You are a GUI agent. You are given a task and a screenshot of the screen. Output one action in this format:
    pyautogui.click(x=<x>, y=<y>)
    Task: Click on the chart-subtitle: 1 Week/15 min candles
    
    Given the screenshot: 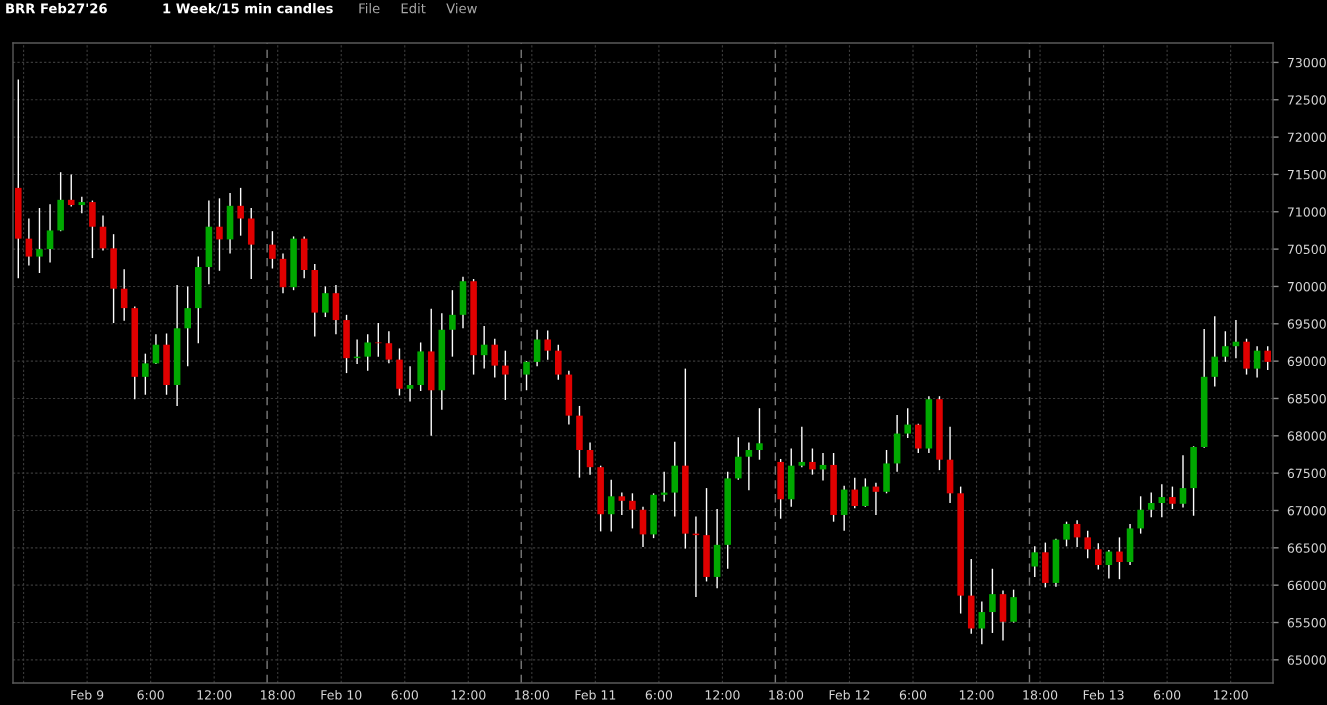 What is the action you would take?
    pyautogui.click(x=248, y=9)
    